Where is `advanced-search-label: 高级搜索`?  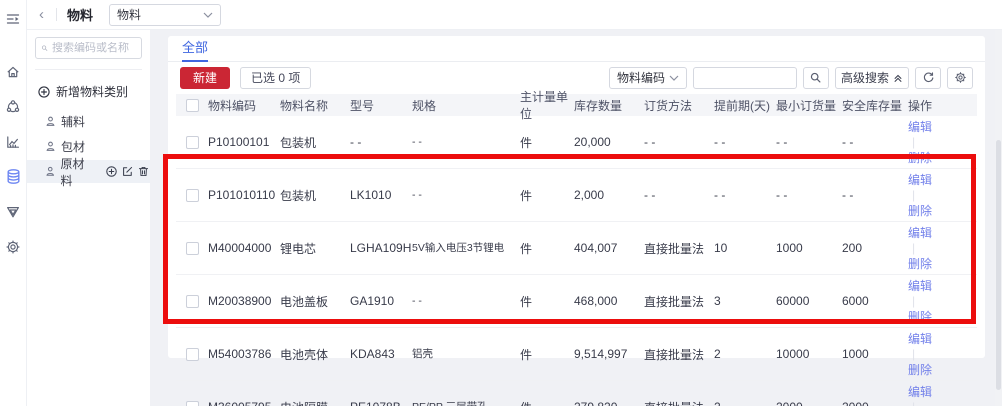
advanced-search-label: 高级搜索 is located at coordinates (864, 78).